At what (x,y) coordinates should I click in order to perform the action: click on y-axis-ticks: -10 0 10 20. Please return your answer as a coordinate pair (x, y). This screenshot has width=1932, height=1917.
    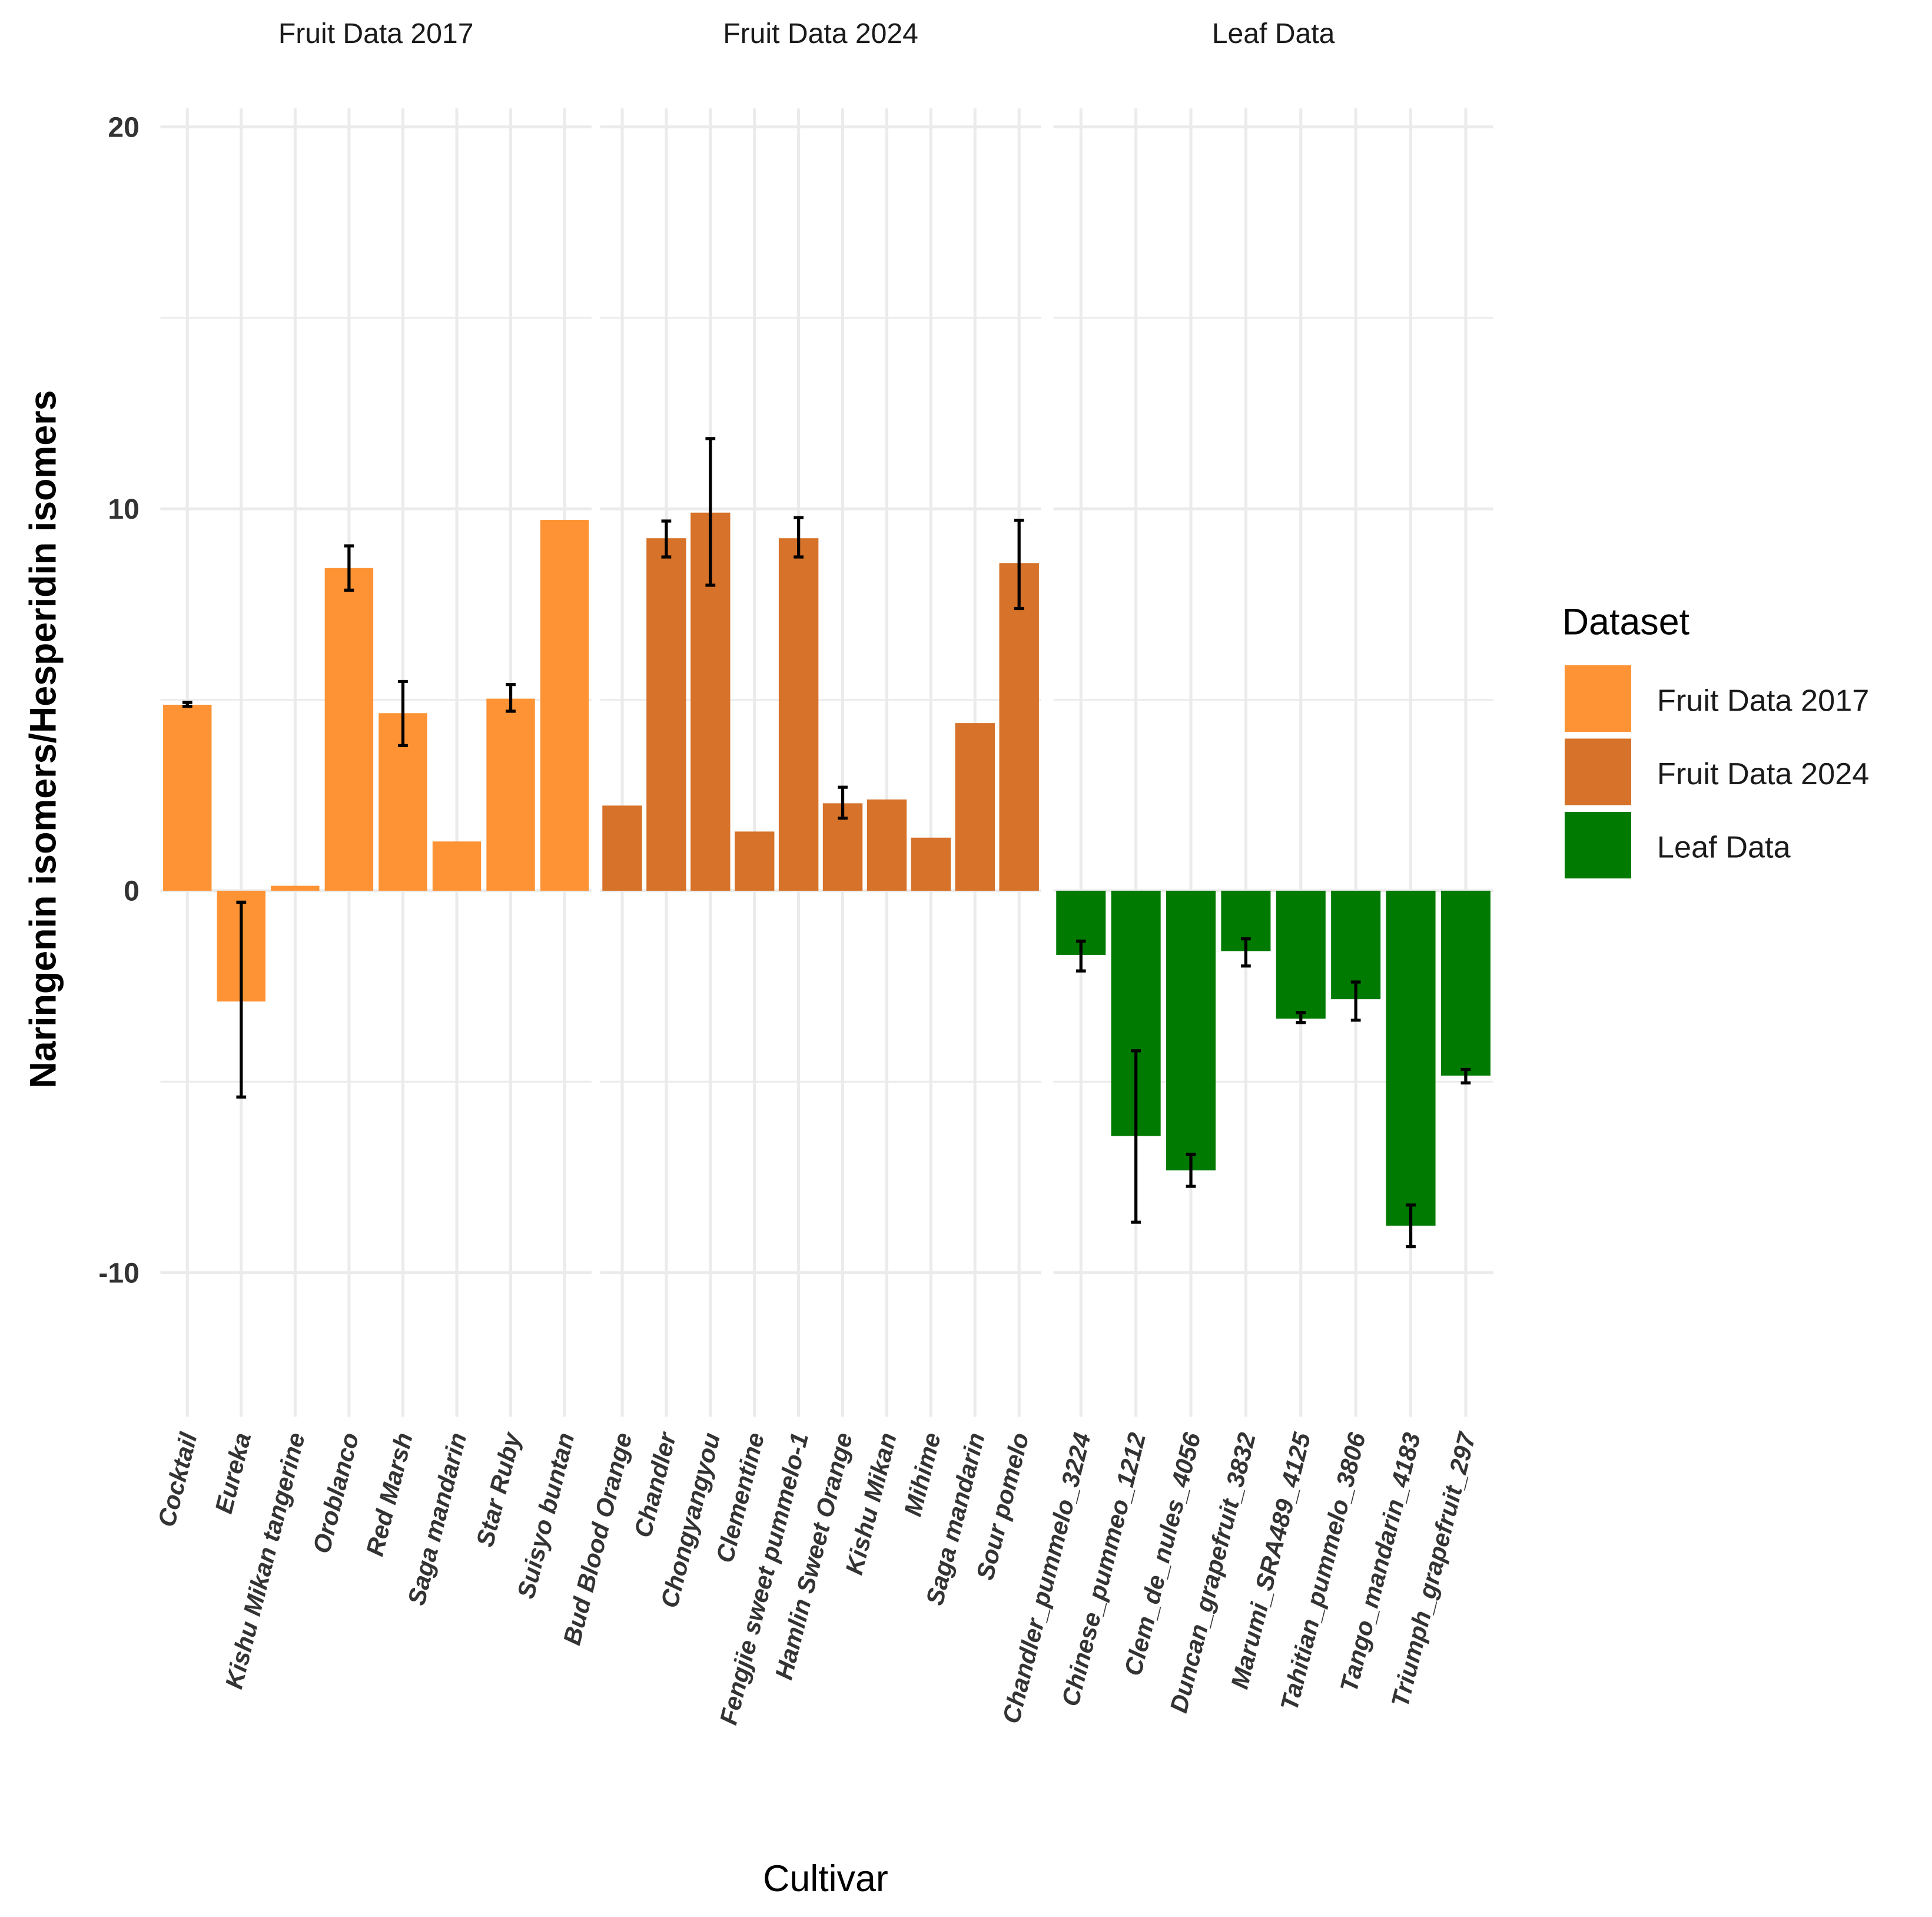
    Looking at the image, I should click on (119, 700).